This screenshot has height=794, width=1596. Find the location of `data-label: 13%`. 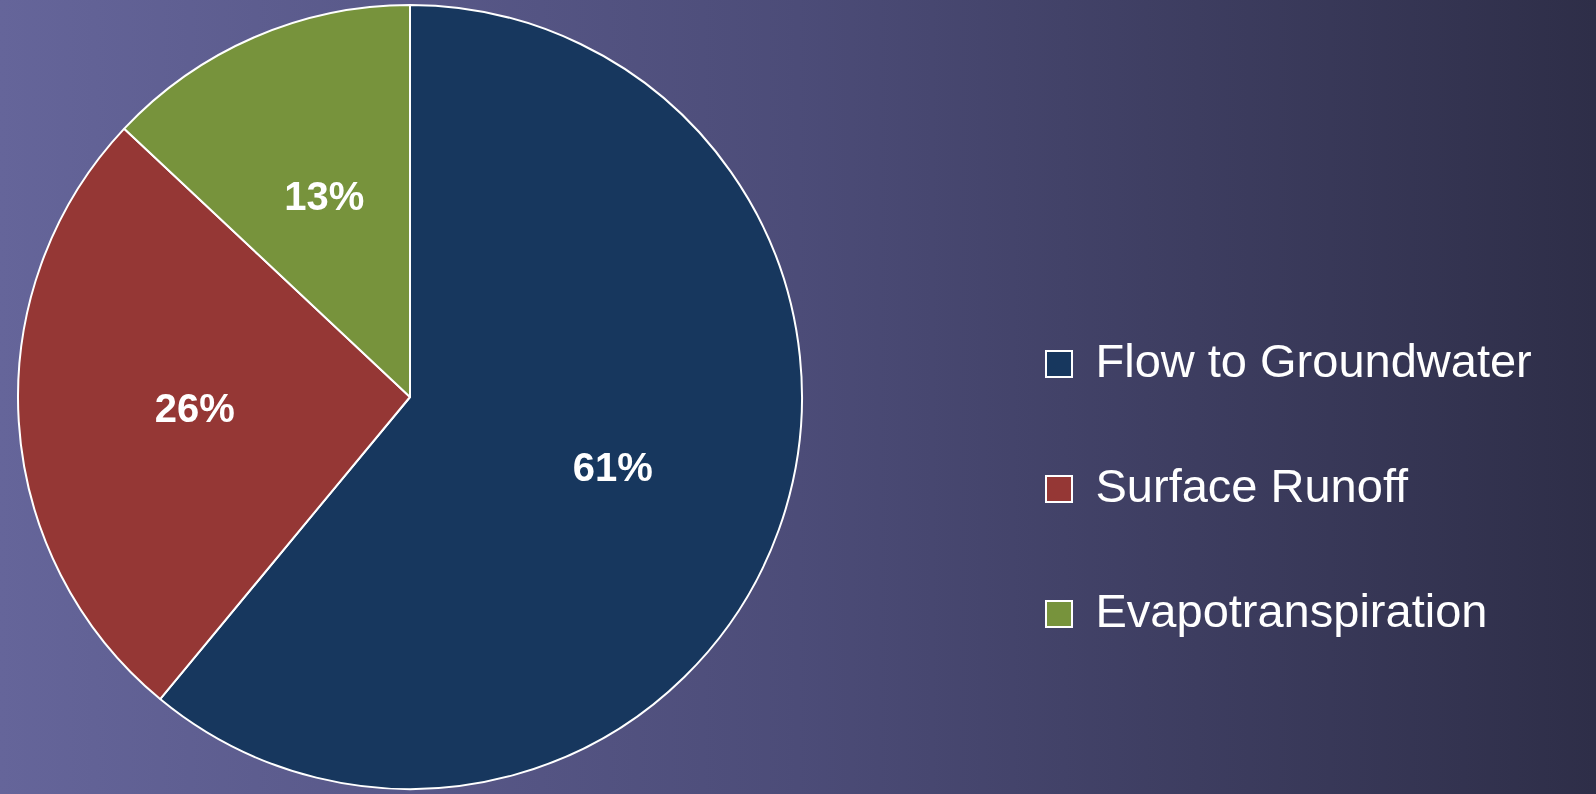

data-label: 13% is located at coordinates (324, 196).